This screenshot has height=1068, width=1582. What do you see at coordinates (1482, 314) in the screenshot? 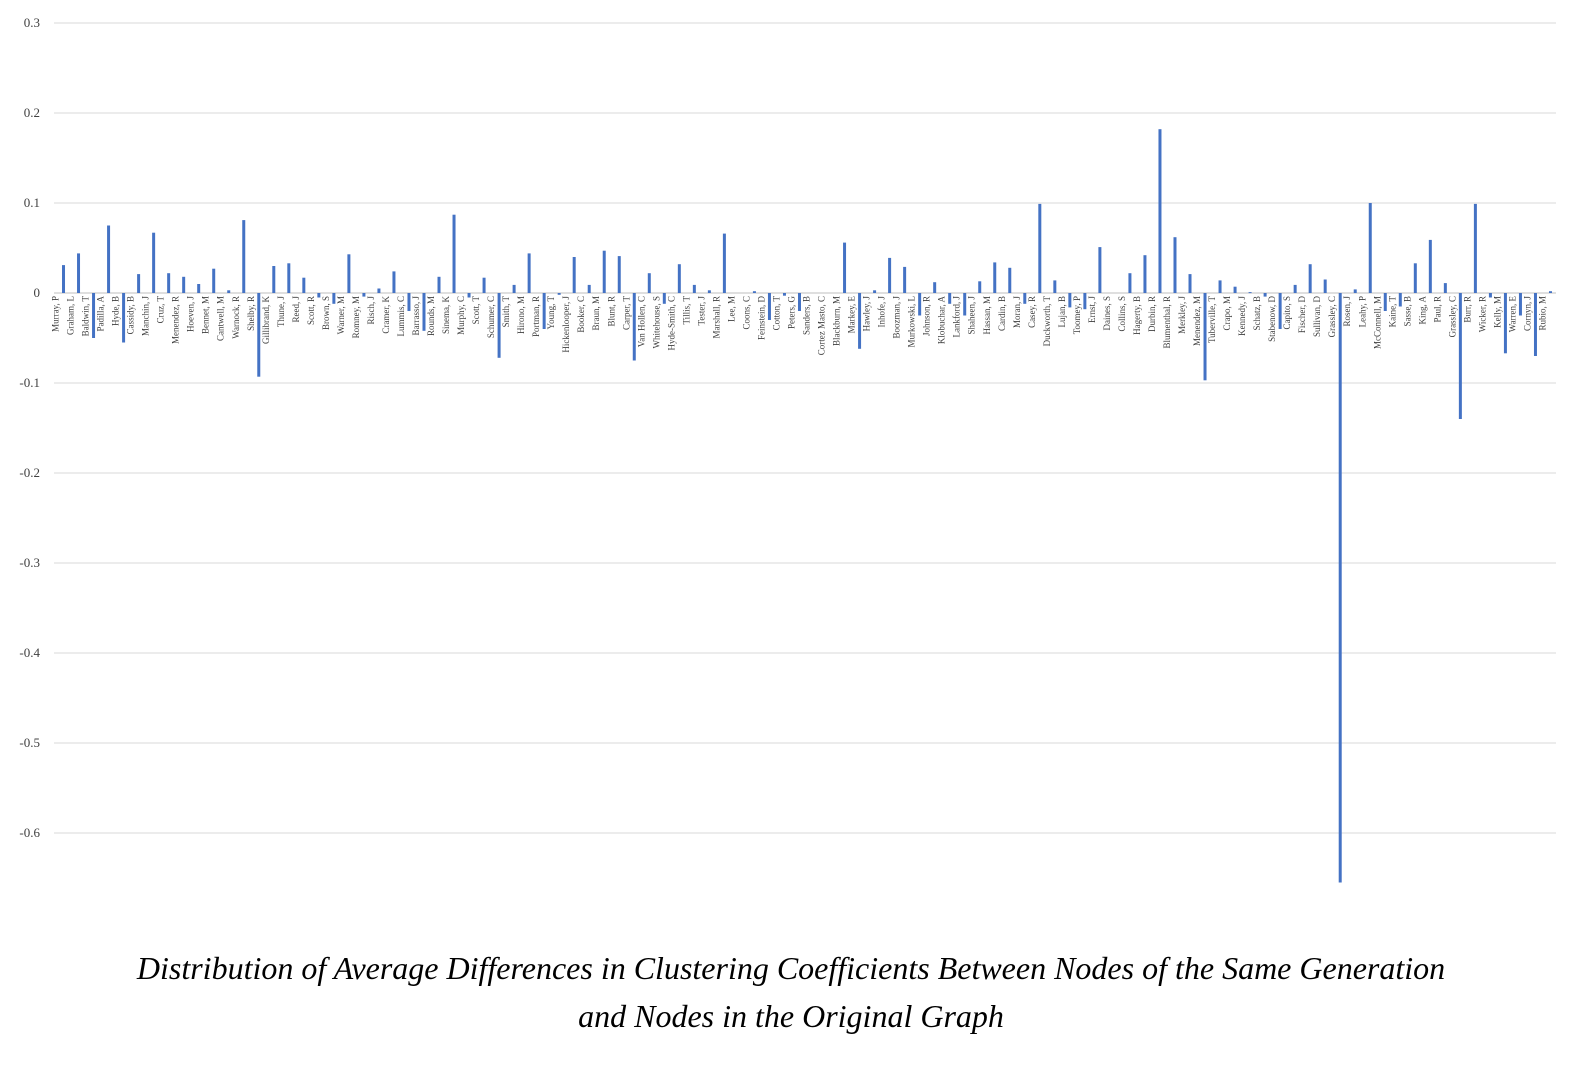
I see `x-category-label: Wicker, R` at bounding box center [1482, 314].